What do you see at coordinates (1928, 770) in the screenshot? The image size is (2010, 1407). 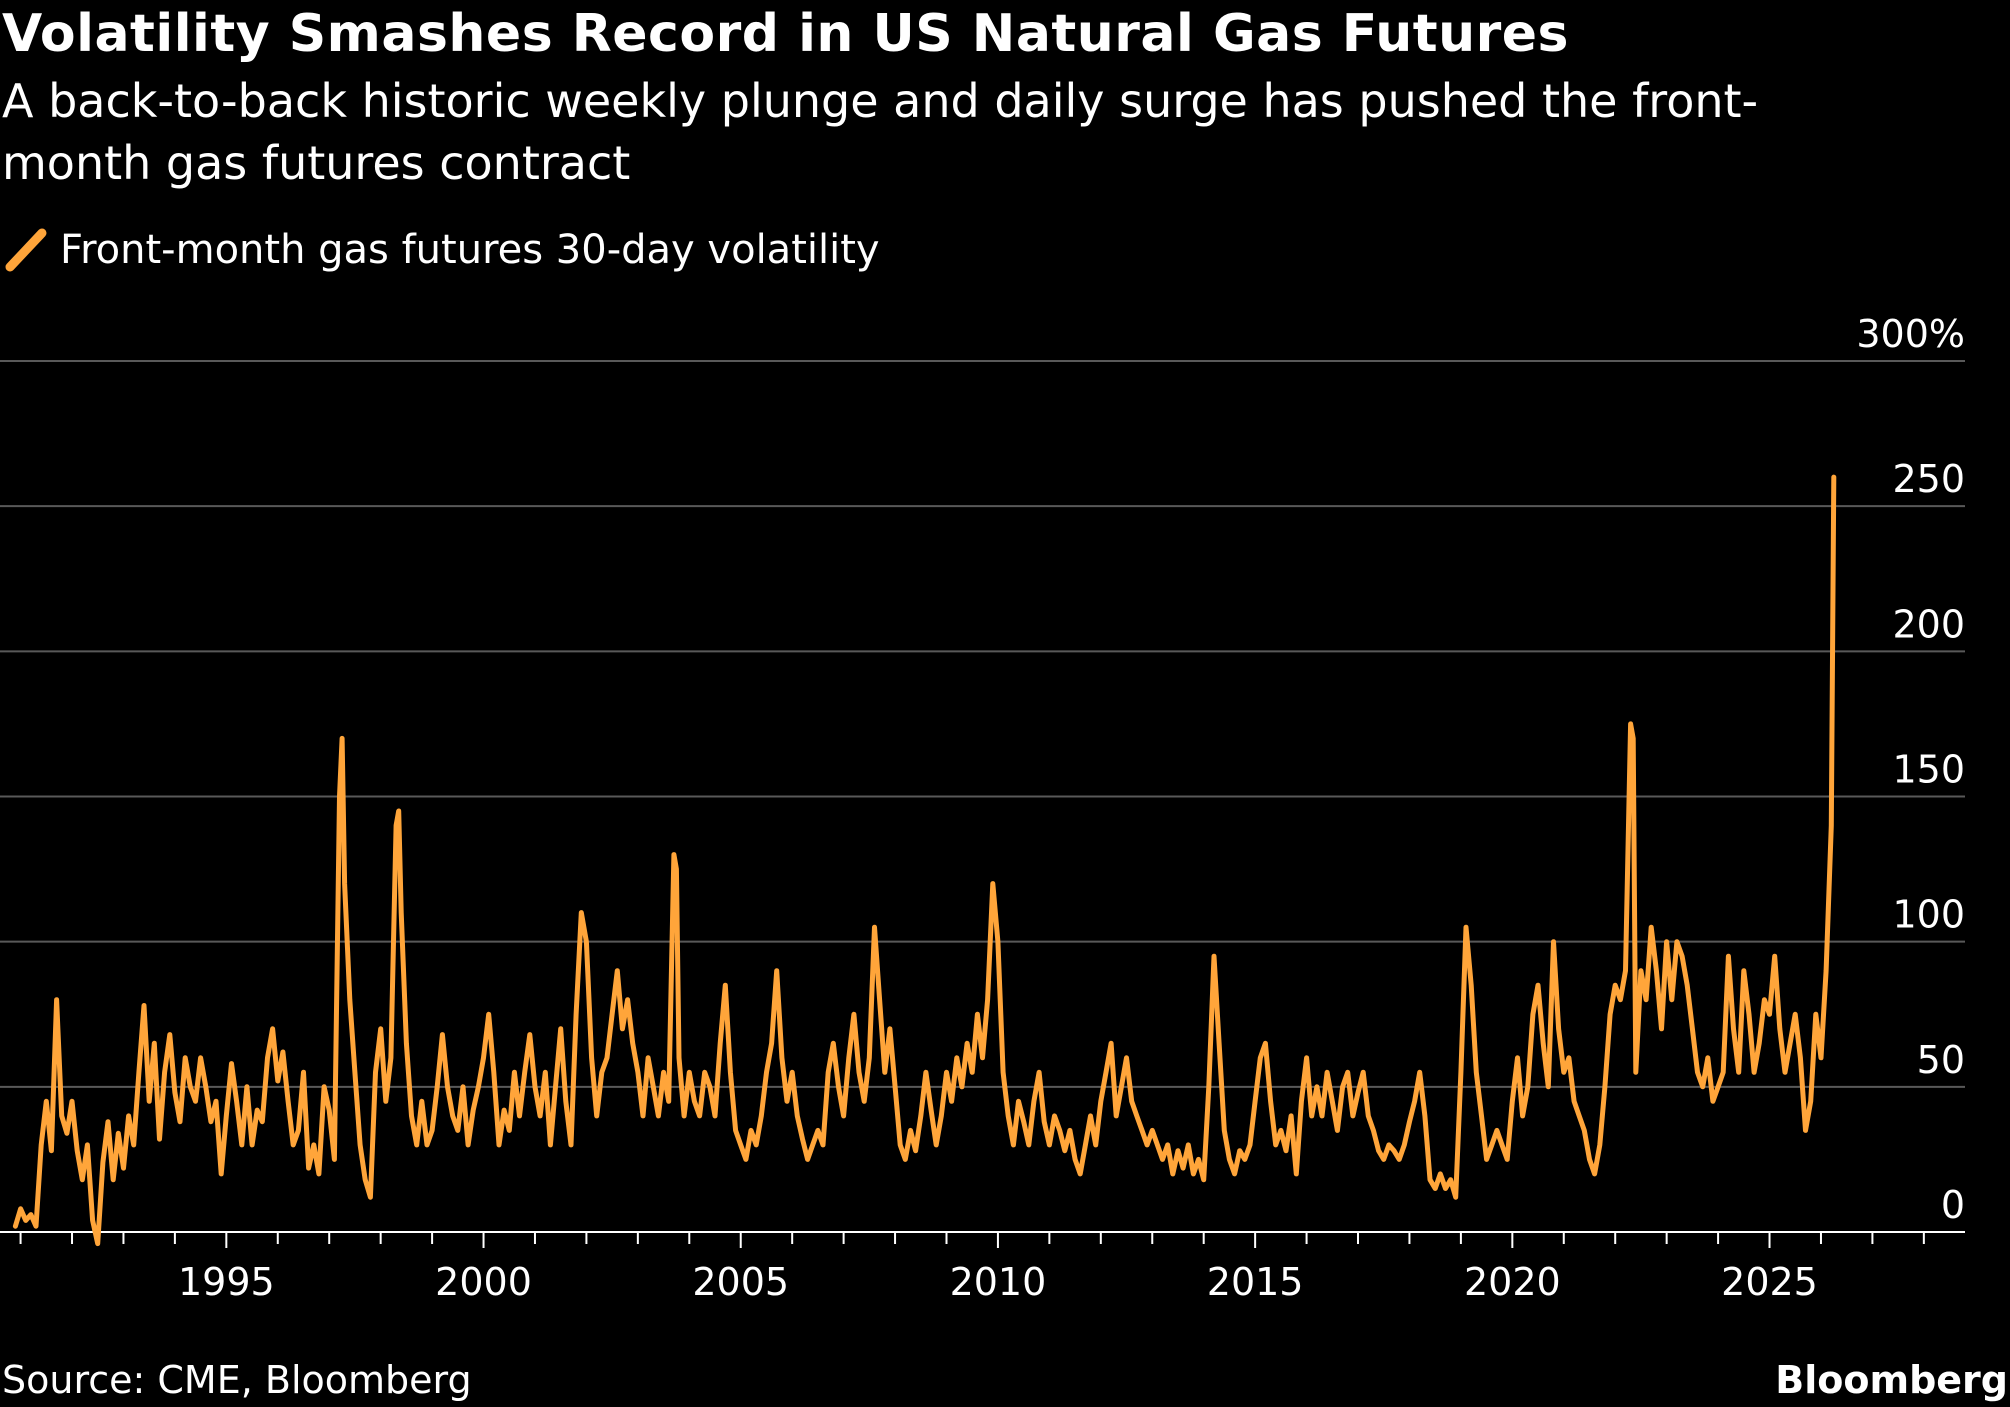 I see `y-tick-label-150: 150` at bounding box center [1928, 770].